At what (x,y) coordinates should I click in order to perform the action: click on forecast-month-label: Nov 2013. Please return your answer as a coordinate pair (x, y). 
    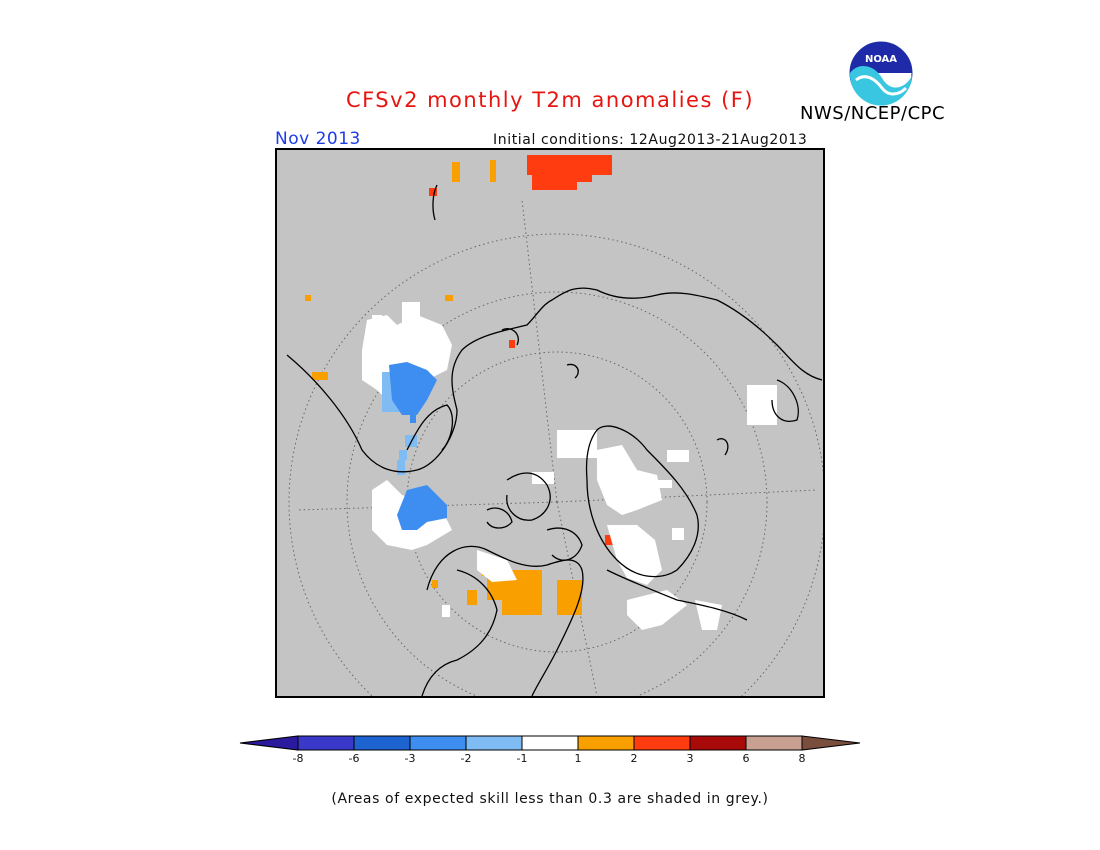
    Looking at the image, I should click on (318, 139).